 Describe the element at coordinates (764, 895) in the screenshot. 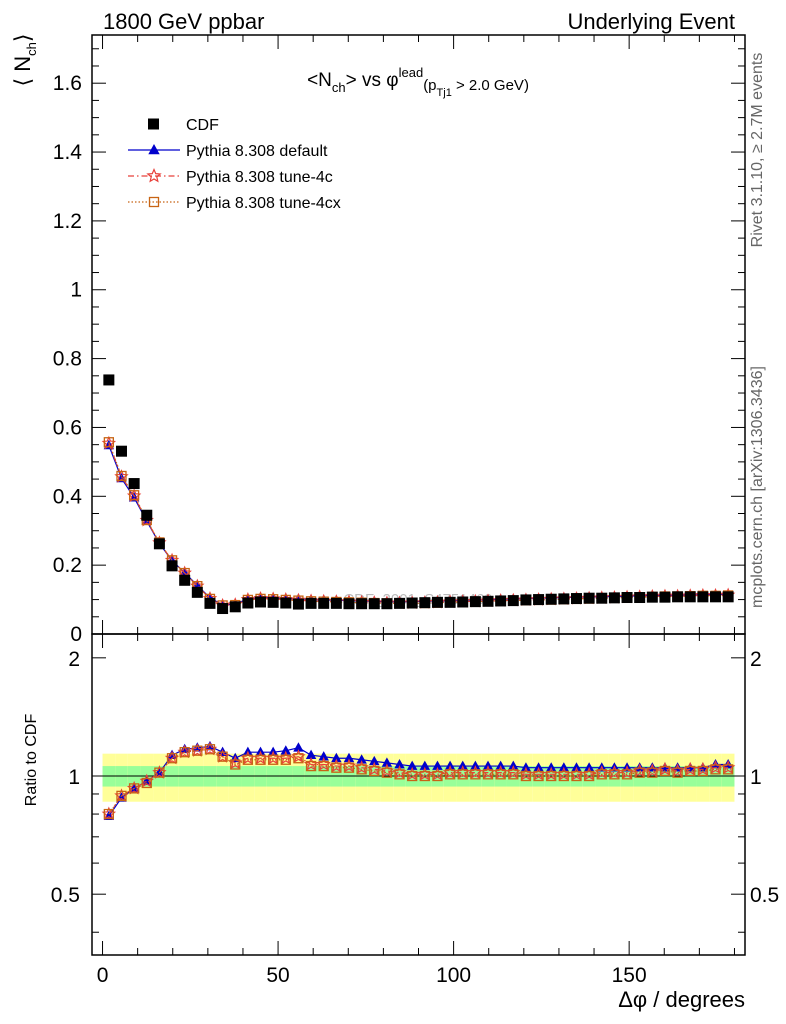

I see `ratio-y-tick-label-right: 0.5` at that location.